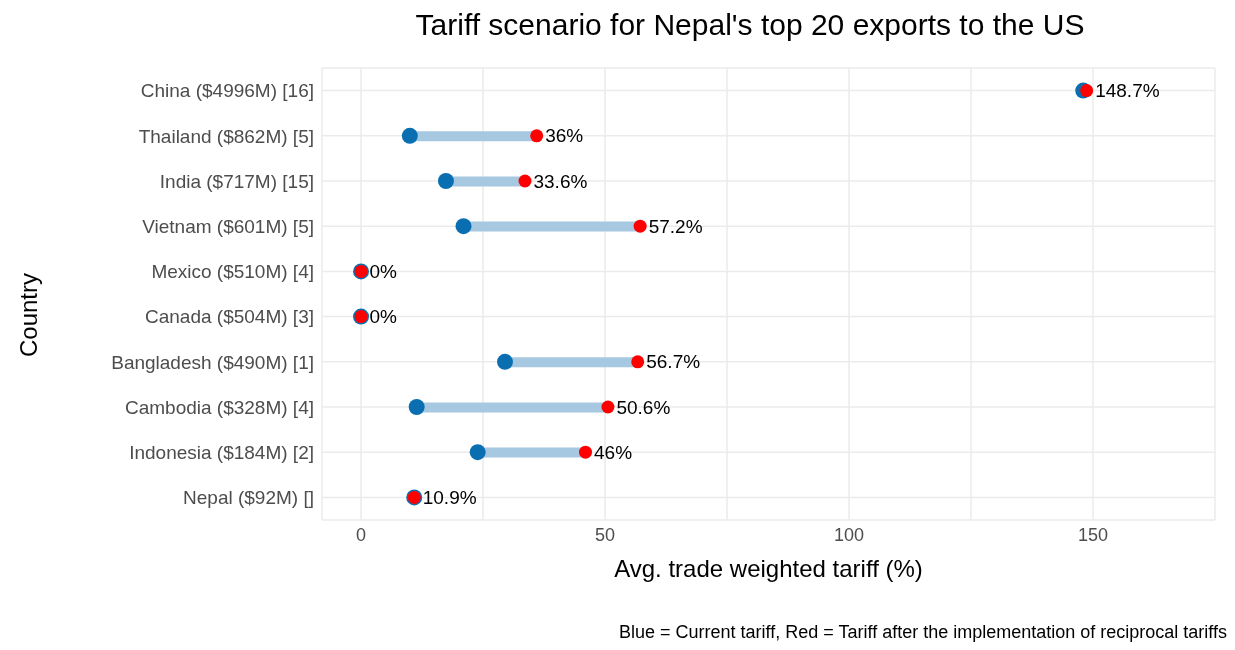 Image resolution: width=1235 pixels, height=650 pixels. I want to click on data-label: 33.6%, so click(560, 181).